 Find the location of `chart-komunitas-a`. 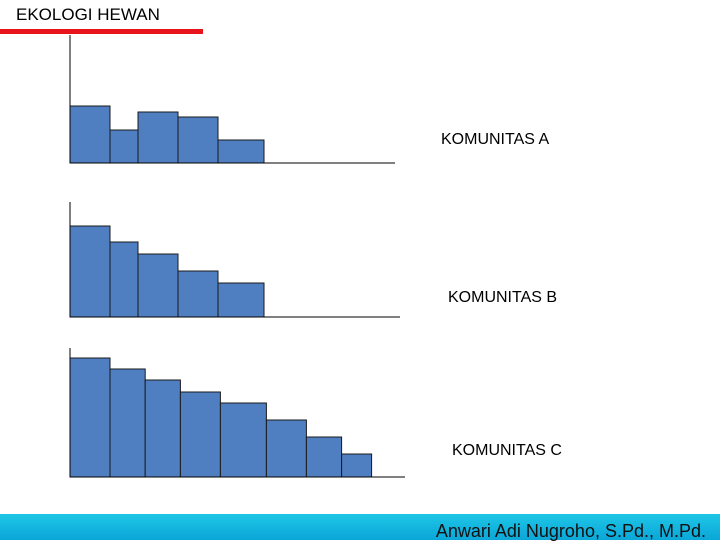

chart-komunitas-a is located at coordinates (232, 99).